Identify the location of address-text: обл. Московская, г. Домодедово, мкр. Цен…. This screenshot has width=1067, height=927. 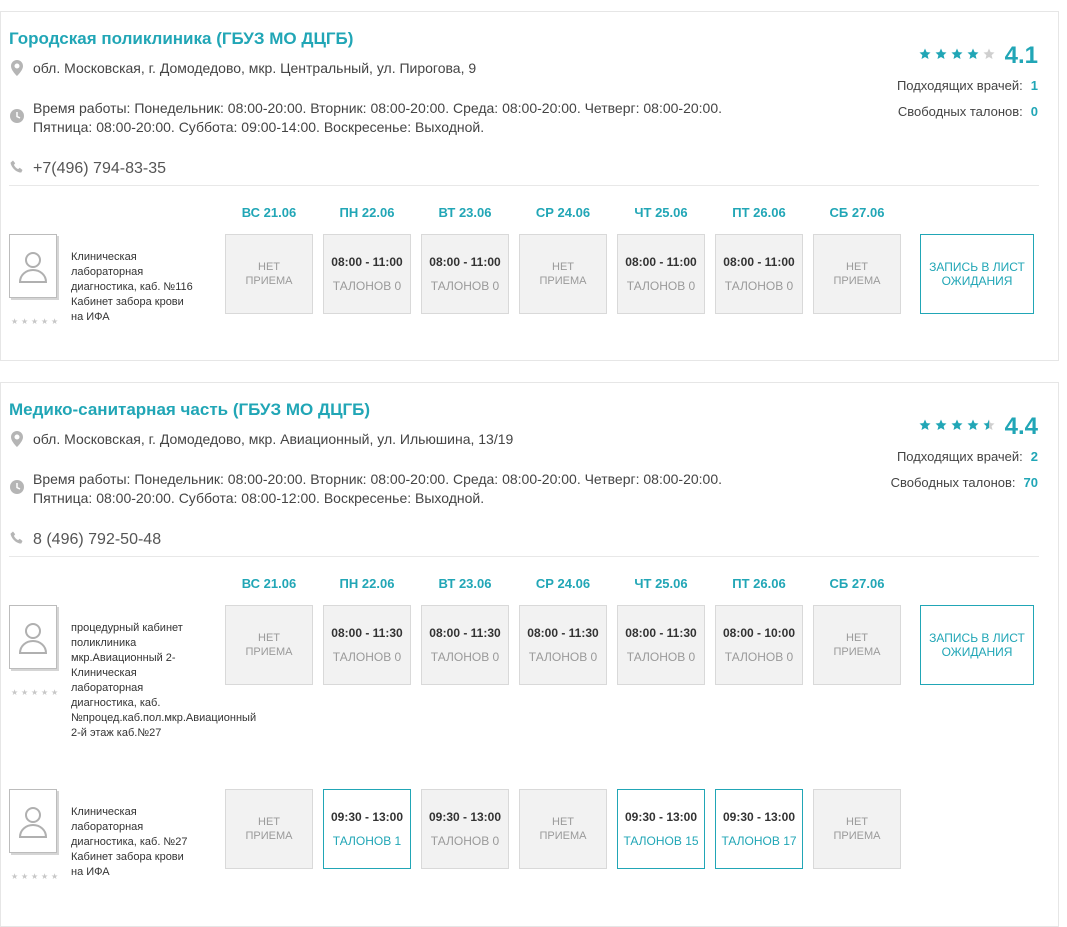
(255, 68).